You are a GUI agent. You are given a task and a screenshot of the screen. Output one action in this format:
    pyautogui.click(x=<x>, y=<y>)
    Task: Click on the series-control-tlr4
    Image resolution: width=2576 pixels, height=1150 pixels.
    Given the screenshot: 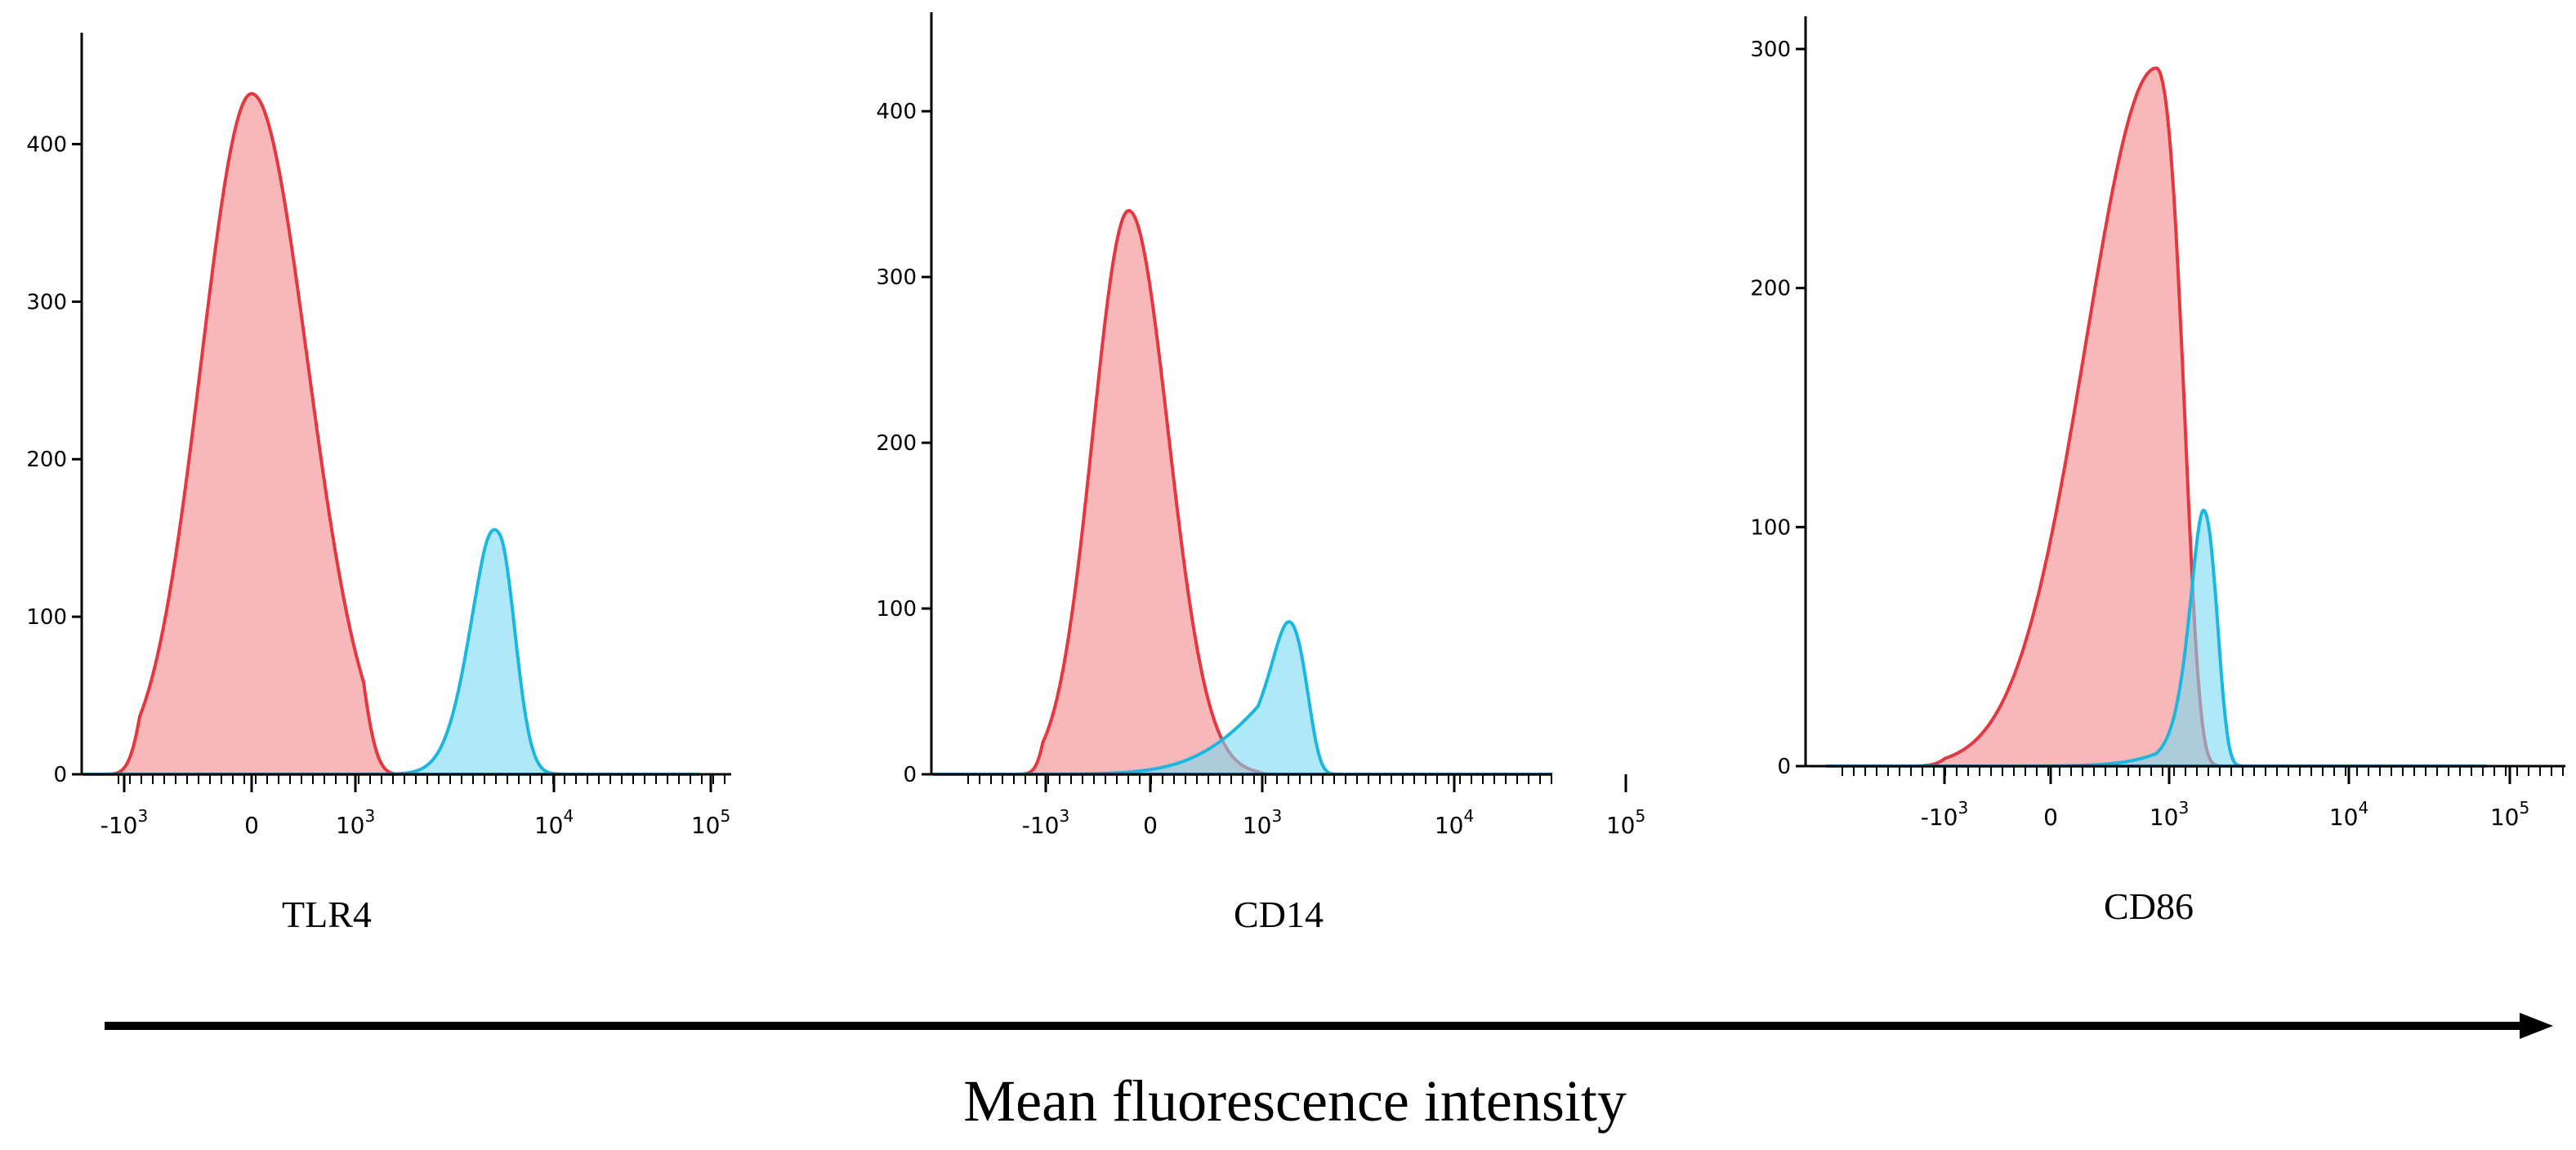 What is the action you would take?
    pyautogui.click(x=392, y=433)
    